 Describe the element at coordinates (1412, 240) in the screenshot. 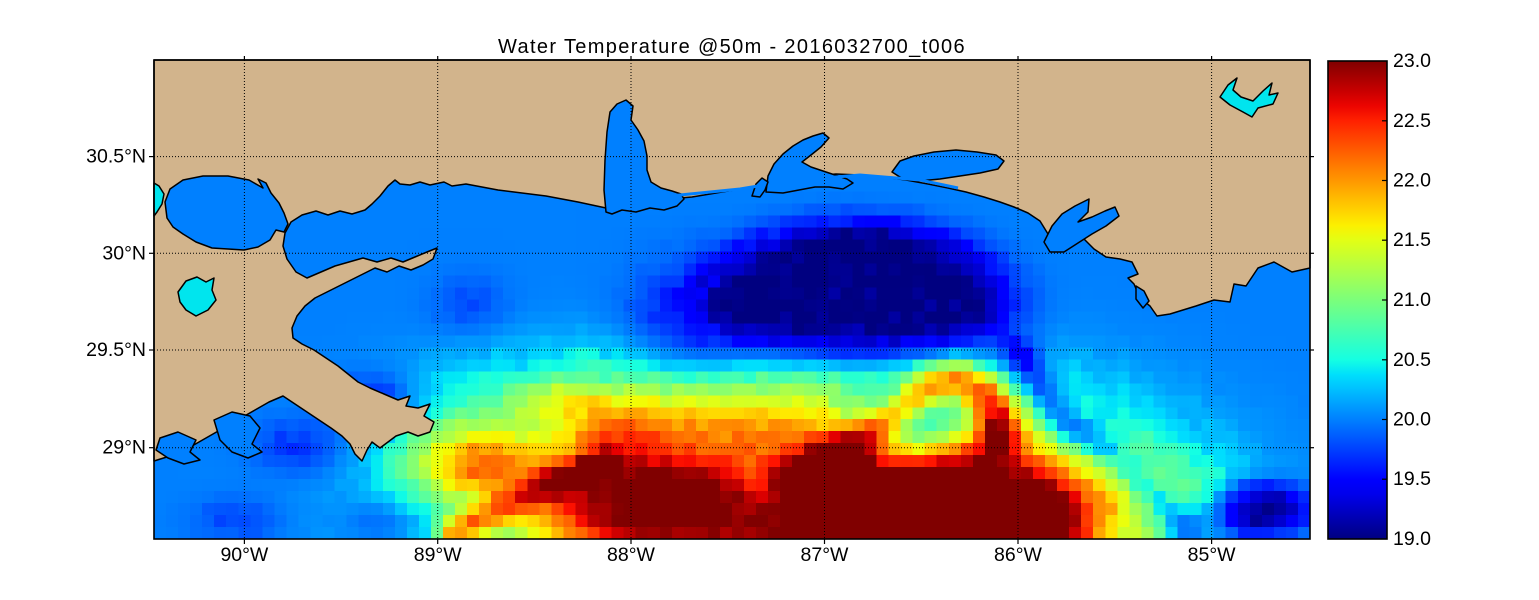

I see `svg-text: 21.5` at that location.